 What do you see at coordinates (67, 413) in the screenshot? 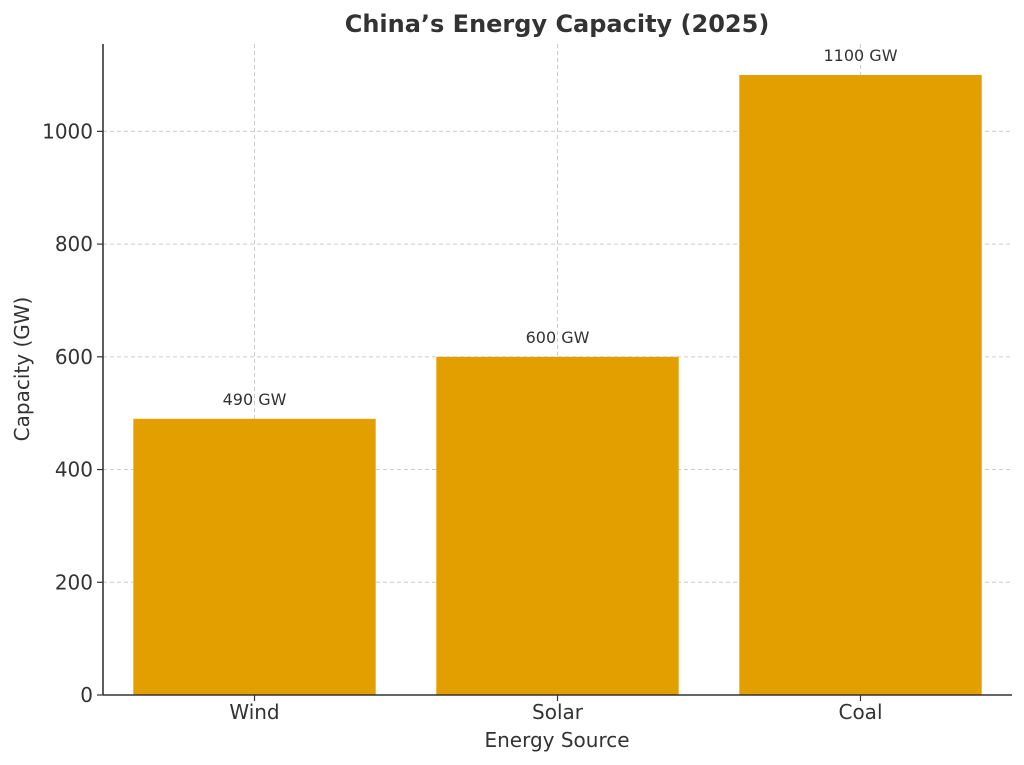
I see `y-tick-labels: 0 200 400 600 800 1000` at bounding box center [67, 413].